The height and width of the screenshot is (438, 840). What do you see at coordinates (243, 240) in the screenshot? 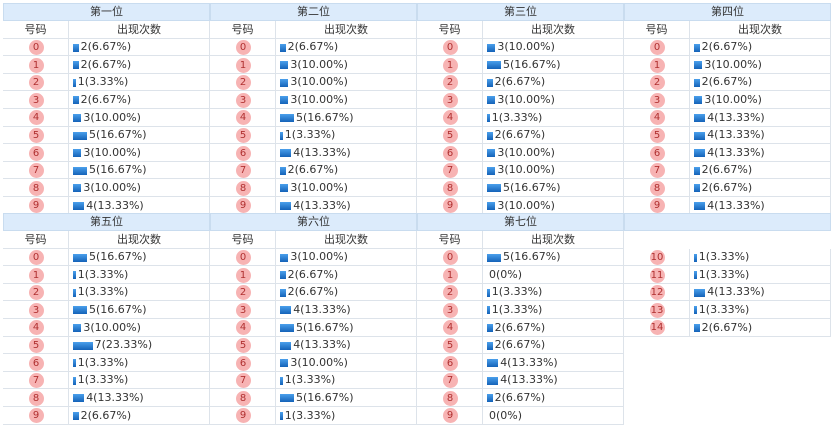
I see `column-header: 号码` at bounding box center [243, 240].